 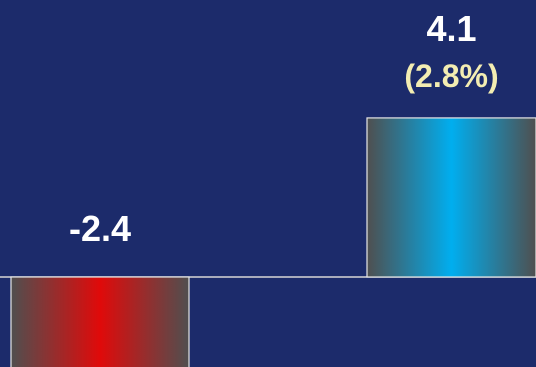 What do you see at coordinates (100, 228) in the screenshot?
I see `data-label-negative: -2.4` at bounding box center [100, 228].